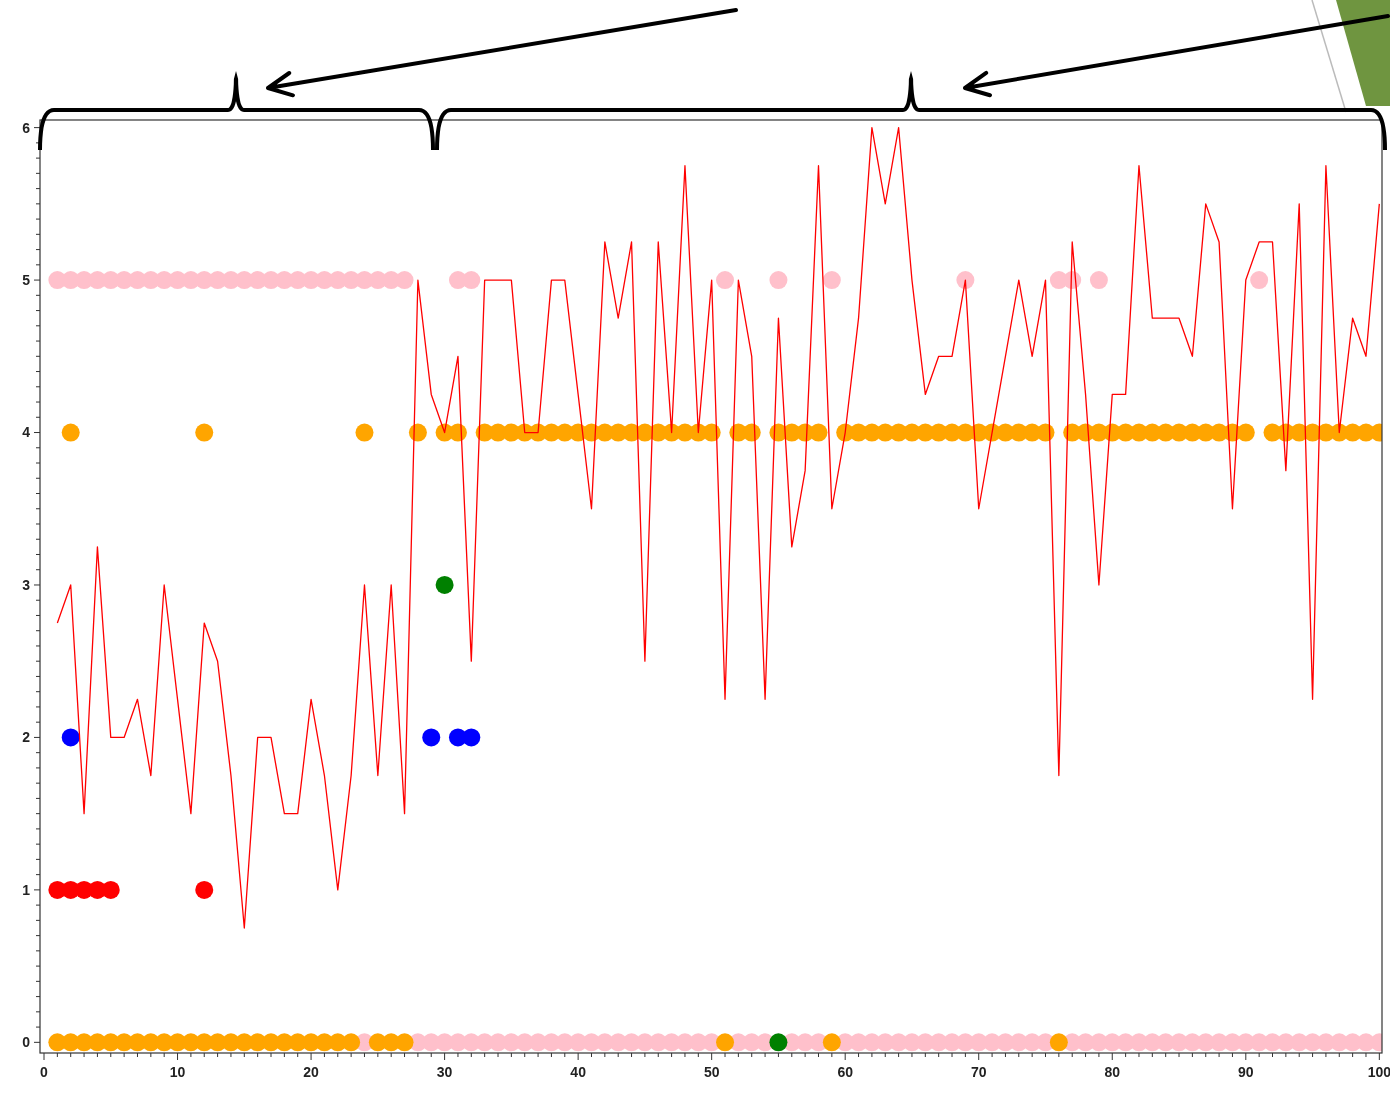 Image resolution: width=1390 pixels, height=1093 pixels. What do you see at coordinates (26, 1042) in the screenshot?
I see `y-tick-label: 0` at bounding box center [26, 1042].